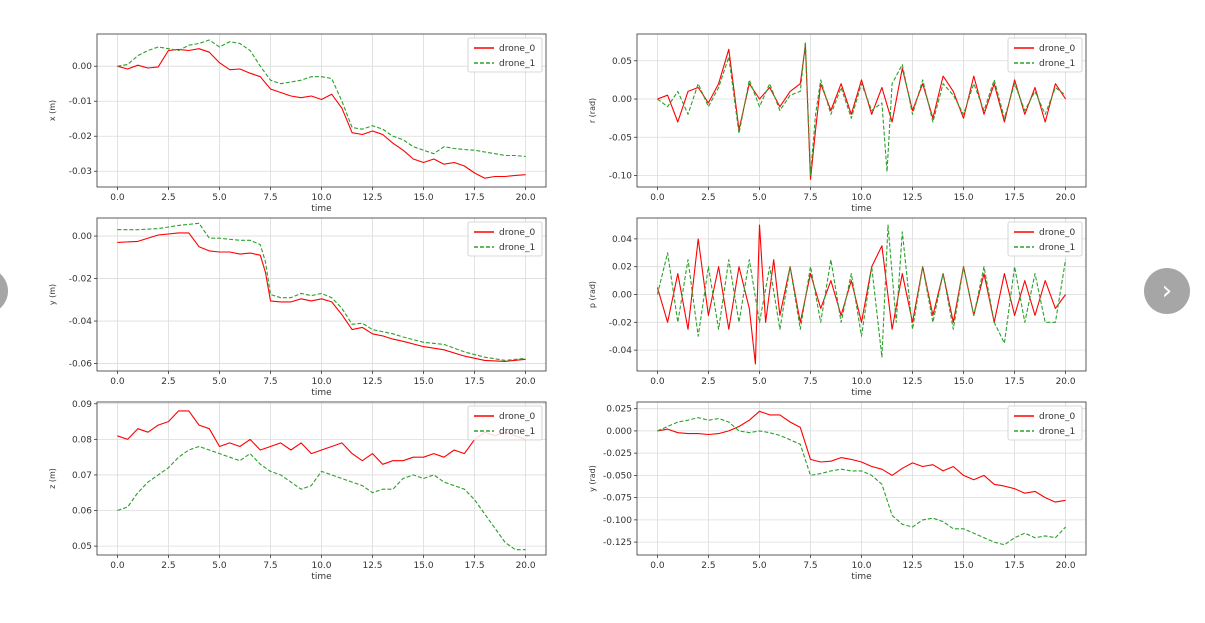 Image resolution: width=1205 pixels, height=623 pixels. What do you see at coordinates (82, 476) in the screenshot?
I see `y-tick-label: 0.07` at bounding box center [82, 476].